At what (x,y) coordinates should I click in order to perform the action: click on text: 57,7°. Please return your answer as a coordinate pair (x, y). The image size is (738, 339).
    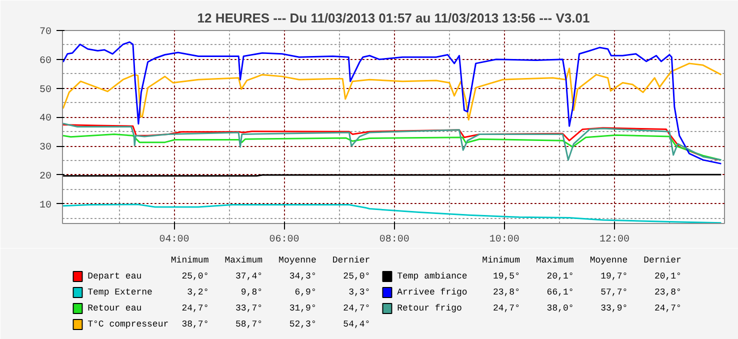
    Looking at the image, I should click on (614, 293).